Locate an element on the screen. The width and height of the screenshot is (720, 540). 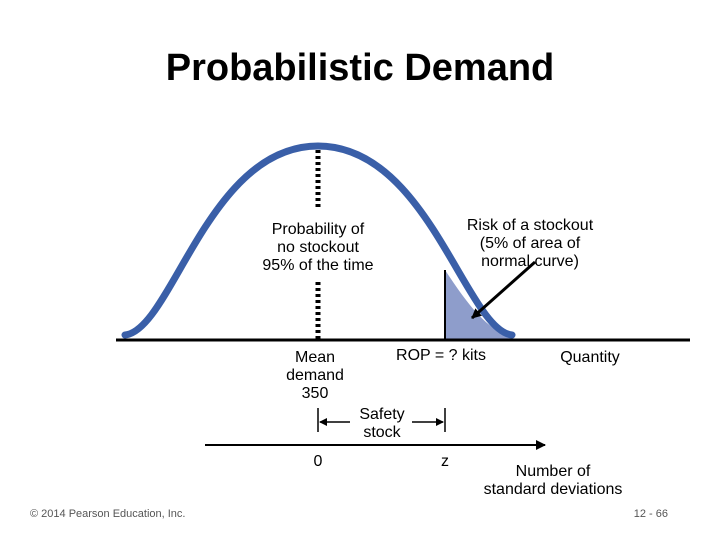
label-line: stock is located at coordinates (382, 432).